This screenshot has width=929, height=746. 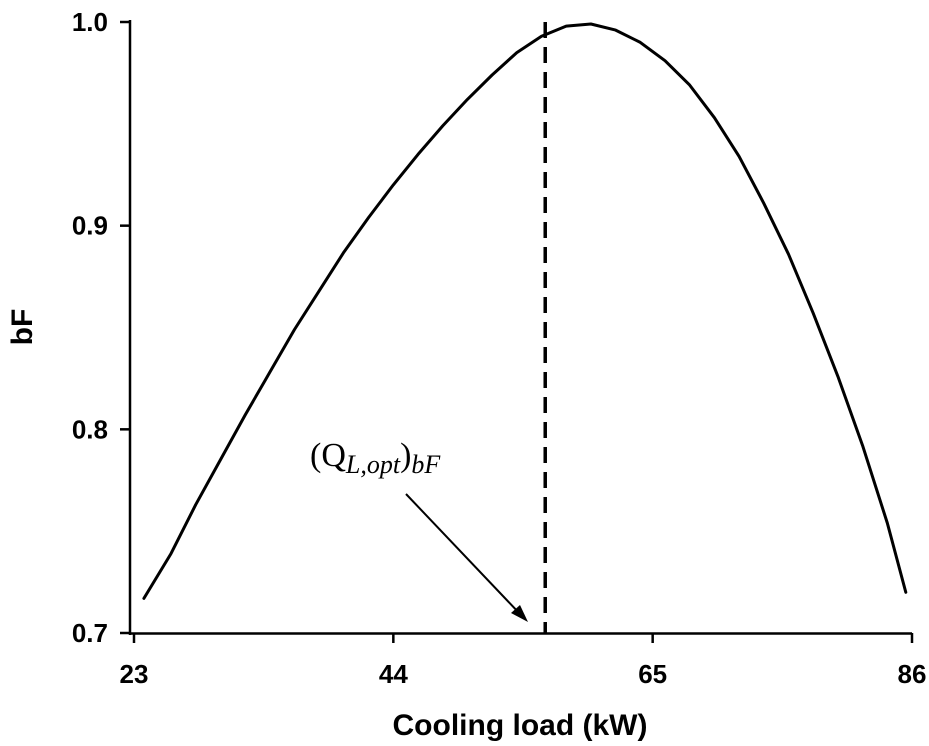 What do you see at coordinates (90, 226) in the screenshot?
I see `y-tick-label: 0.9` at bounding box center [90, 226].